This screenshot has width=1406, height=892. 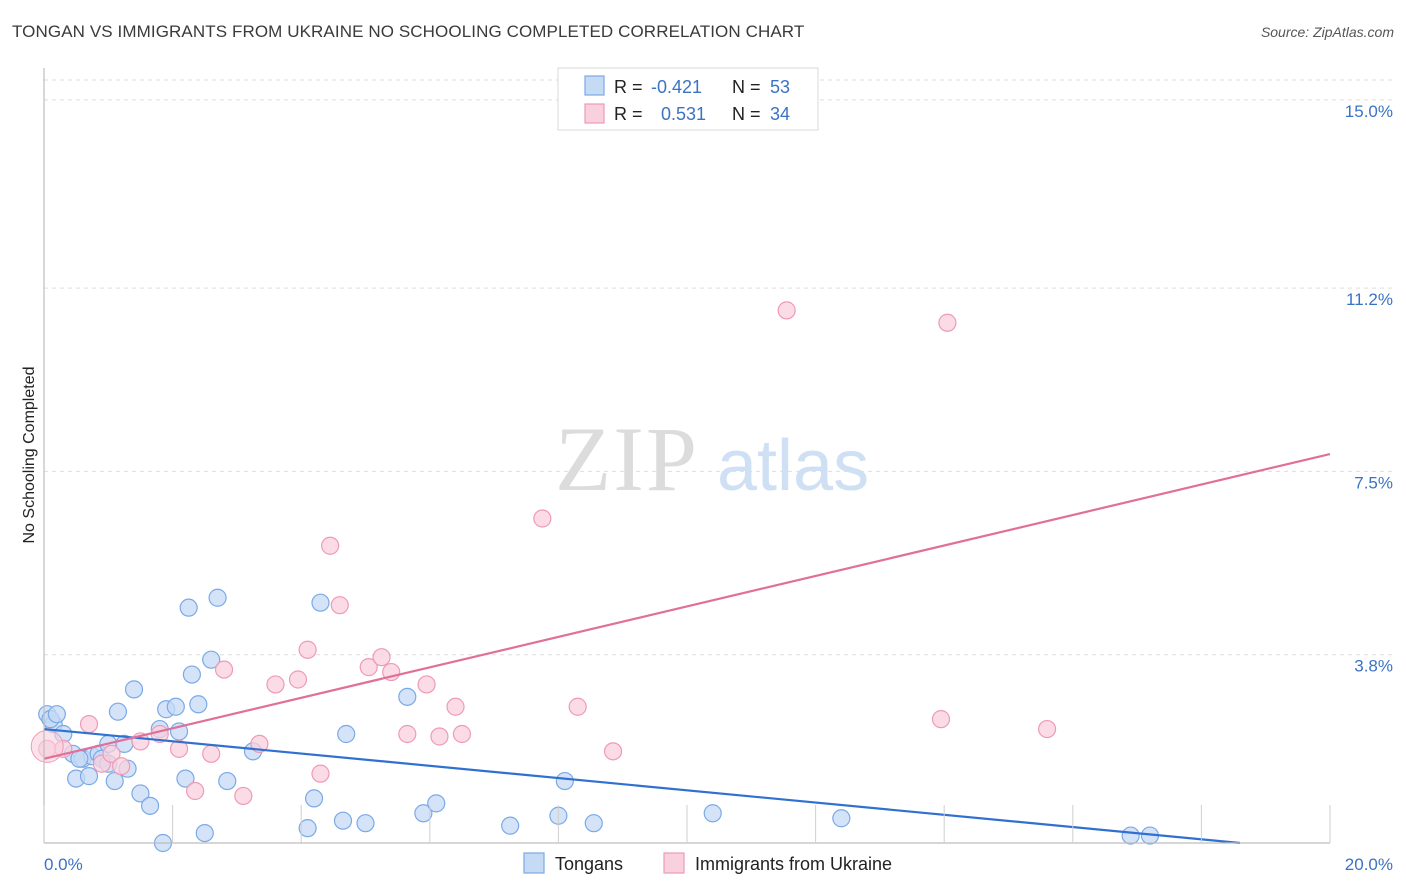 I want to click on bottom-legend-swatch-tongans, so click(x=534, y=863).